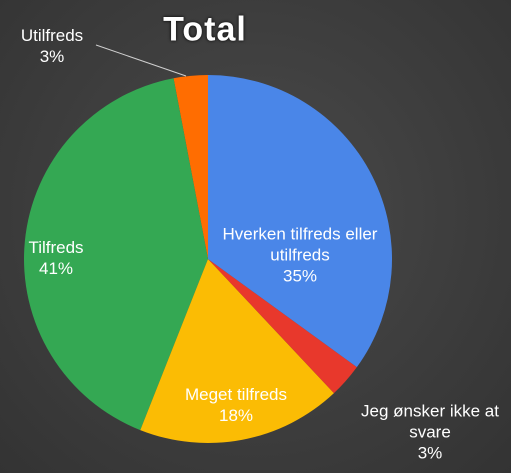 This screenshot has height=473, width=511. What do you see at coordinates (52, 35) in the screenshot?
I see `slice-name: Utilfreds` at bounding box center [52, 35].